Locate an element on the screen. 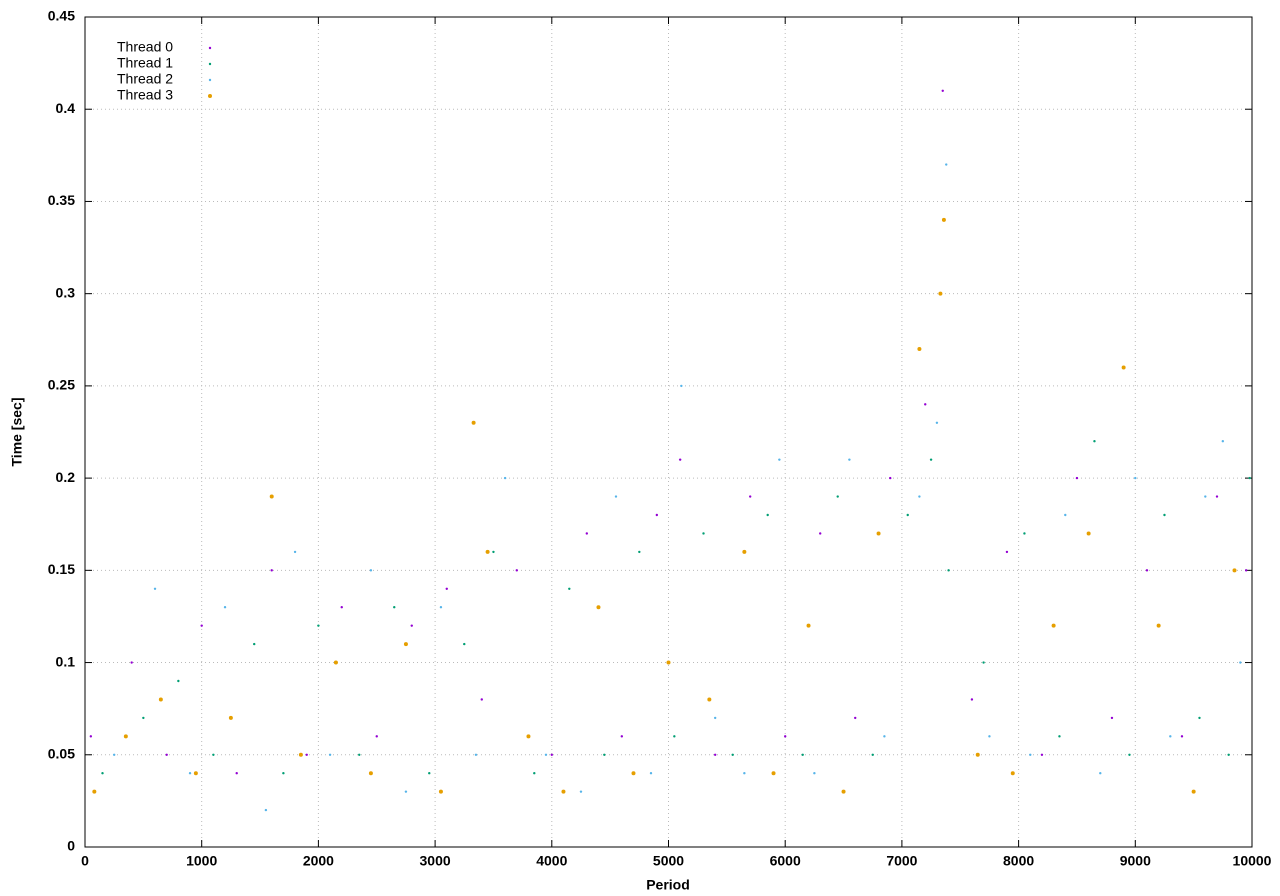 The width and height of the screenshot is (1280, 896). legend-label: Thread 1 is located at coordinates (145, 63).